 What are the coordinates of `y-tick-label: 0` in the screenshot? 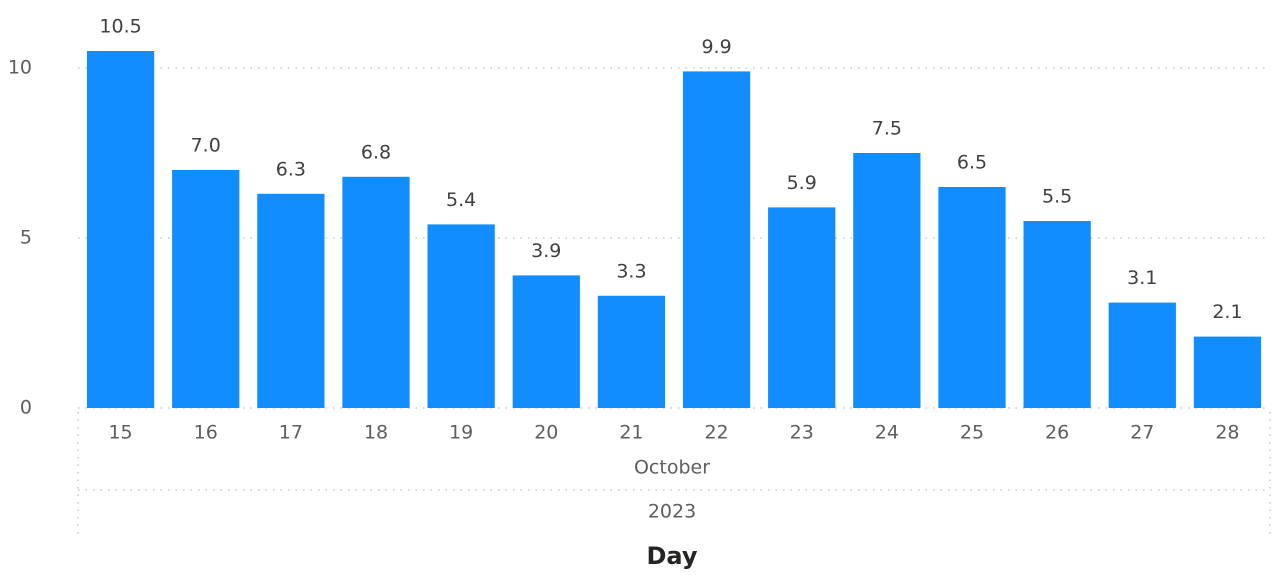 It's located at (26, 408).